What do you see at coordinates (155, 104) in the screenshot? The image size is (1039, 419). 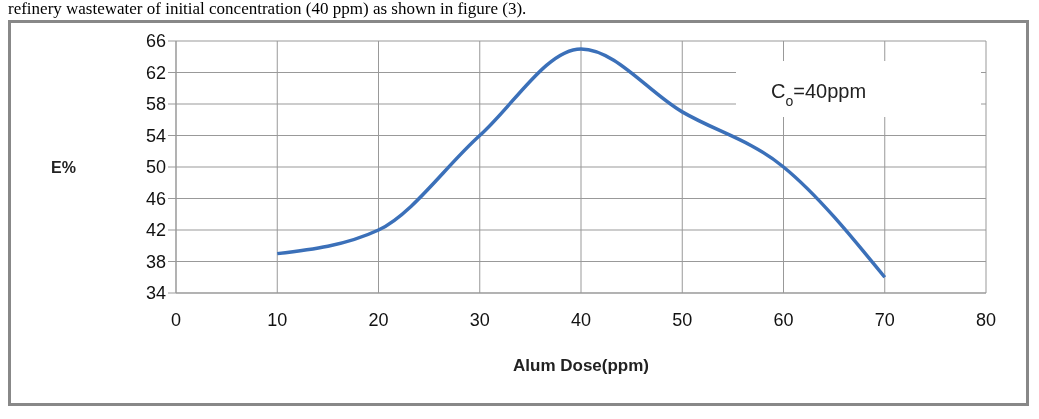 I see `y-tick-label: 58` at bounding box center [155, 104].